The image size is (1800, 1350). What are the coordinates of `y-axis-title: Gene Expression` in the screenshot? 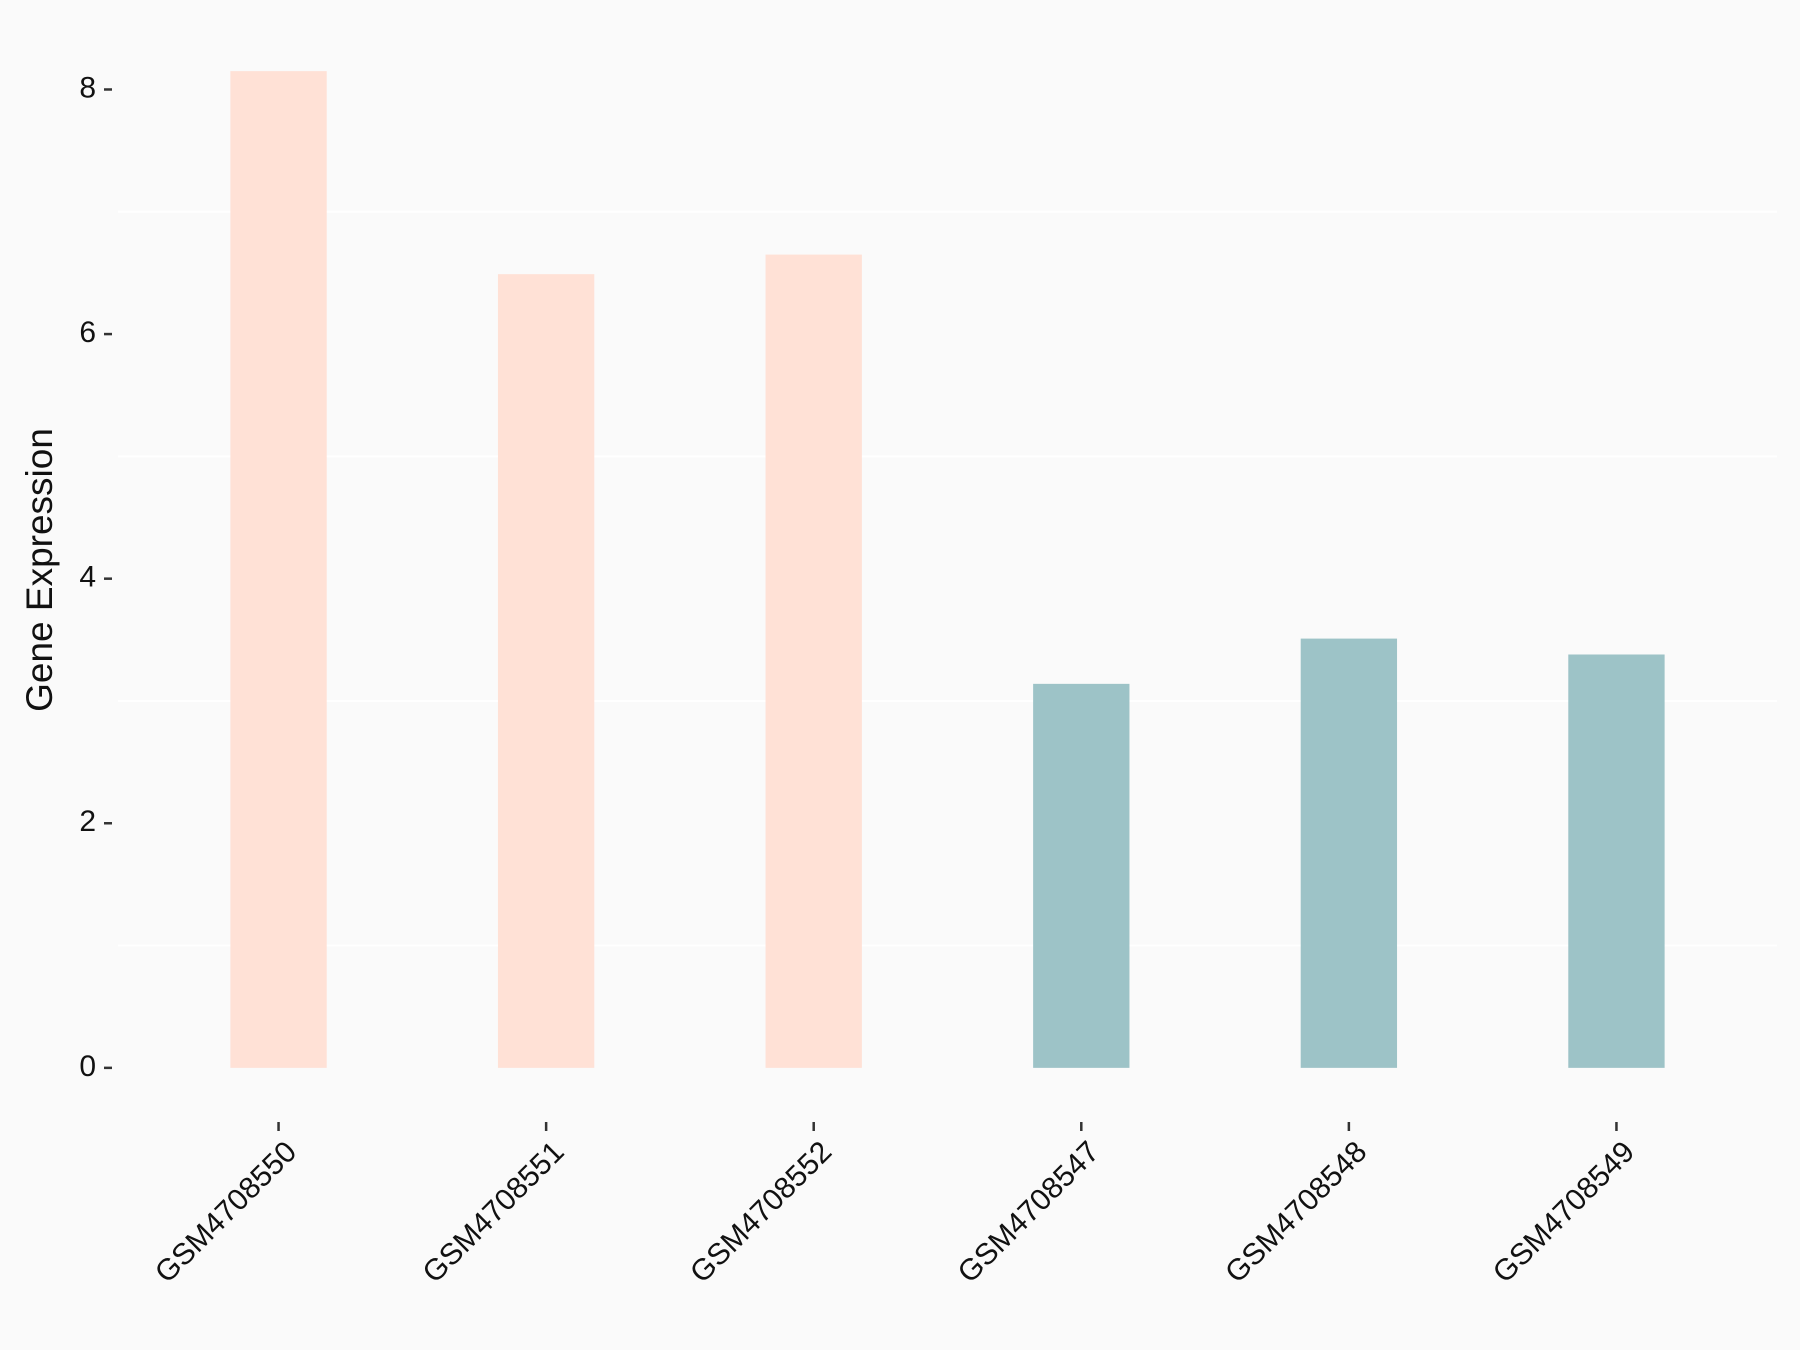 It's located at (39, 570).